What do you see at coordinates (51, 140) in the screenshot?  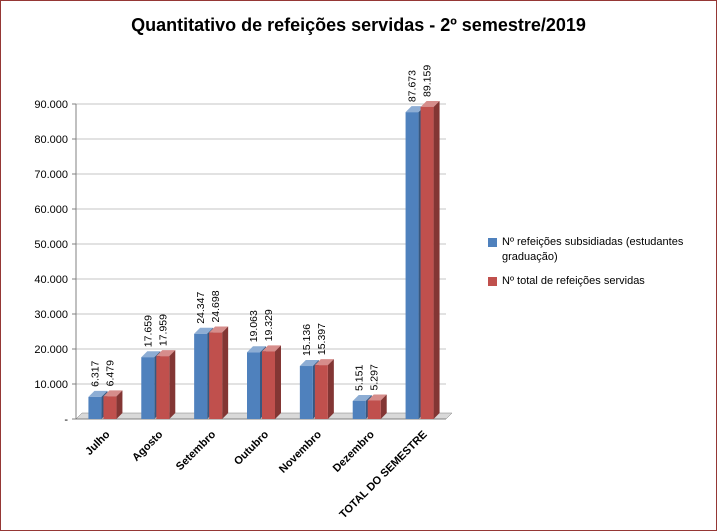 I see `y-axis-label: 80.000` at bounding box center [51, 140].